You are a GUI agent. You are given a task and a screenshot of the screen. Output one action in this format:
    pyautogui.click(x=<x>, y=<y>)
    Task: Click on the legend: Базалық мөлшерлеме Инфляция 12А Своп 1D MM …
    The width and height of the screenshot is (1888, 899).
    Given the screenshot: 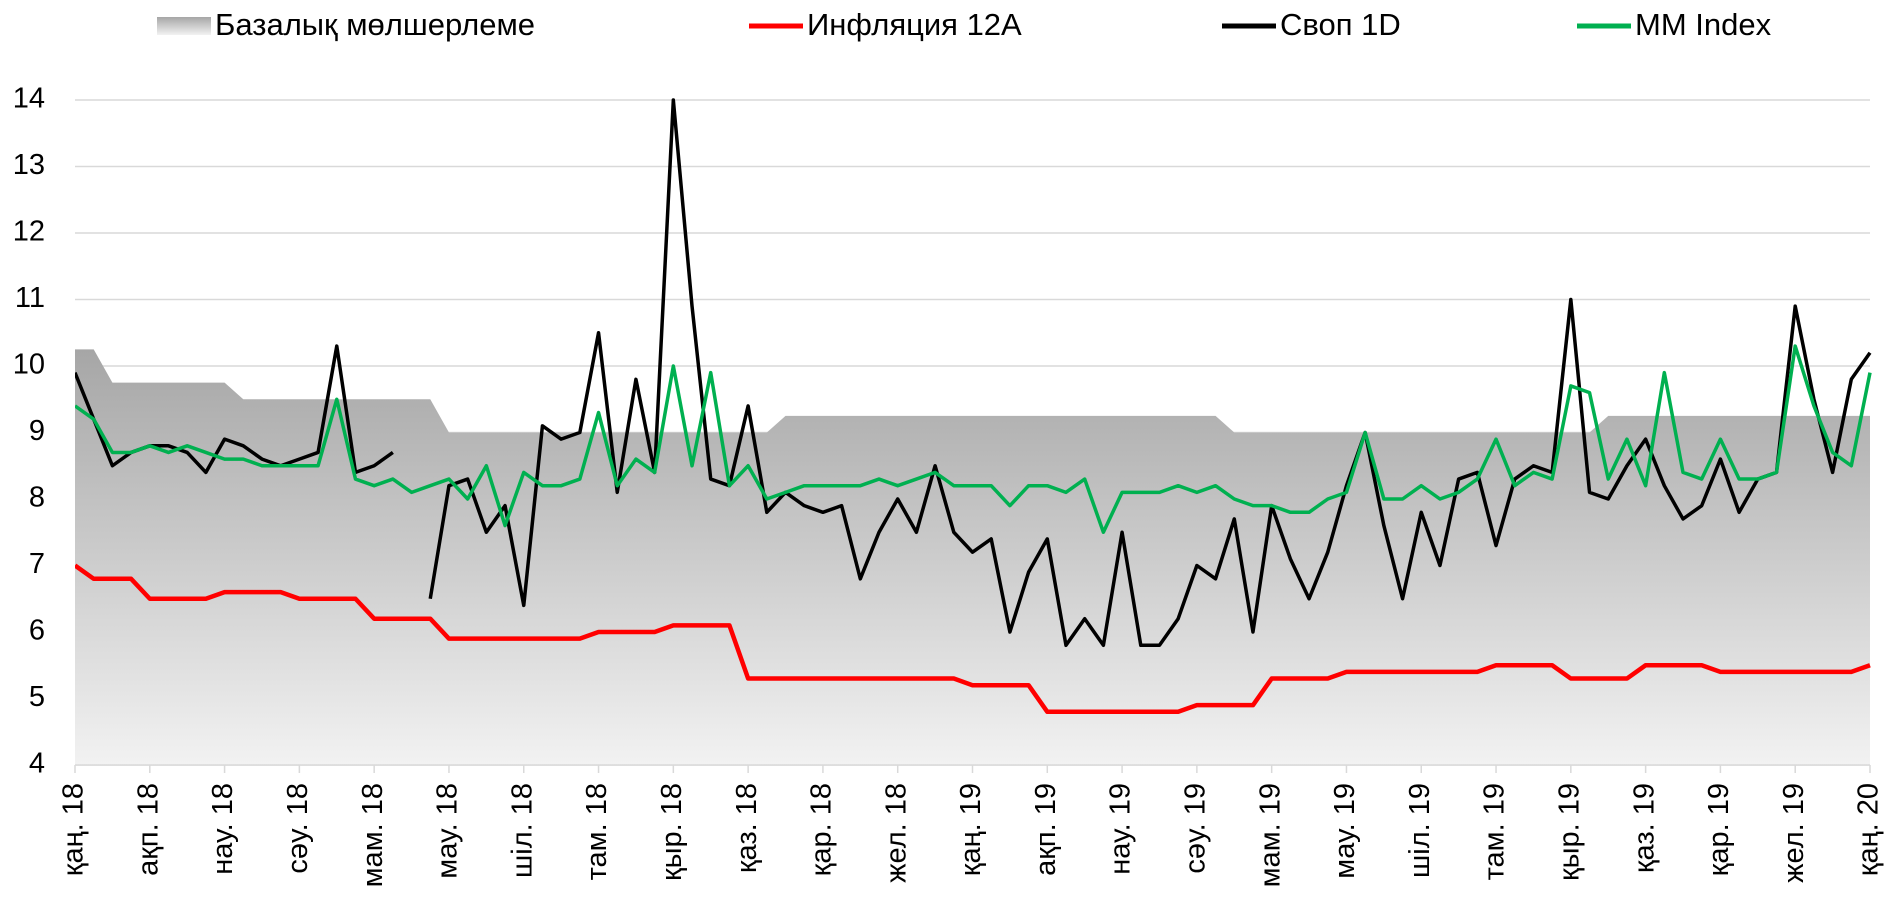 What is the action you would take?
    pyautogui.click(x=964, y=24)
    